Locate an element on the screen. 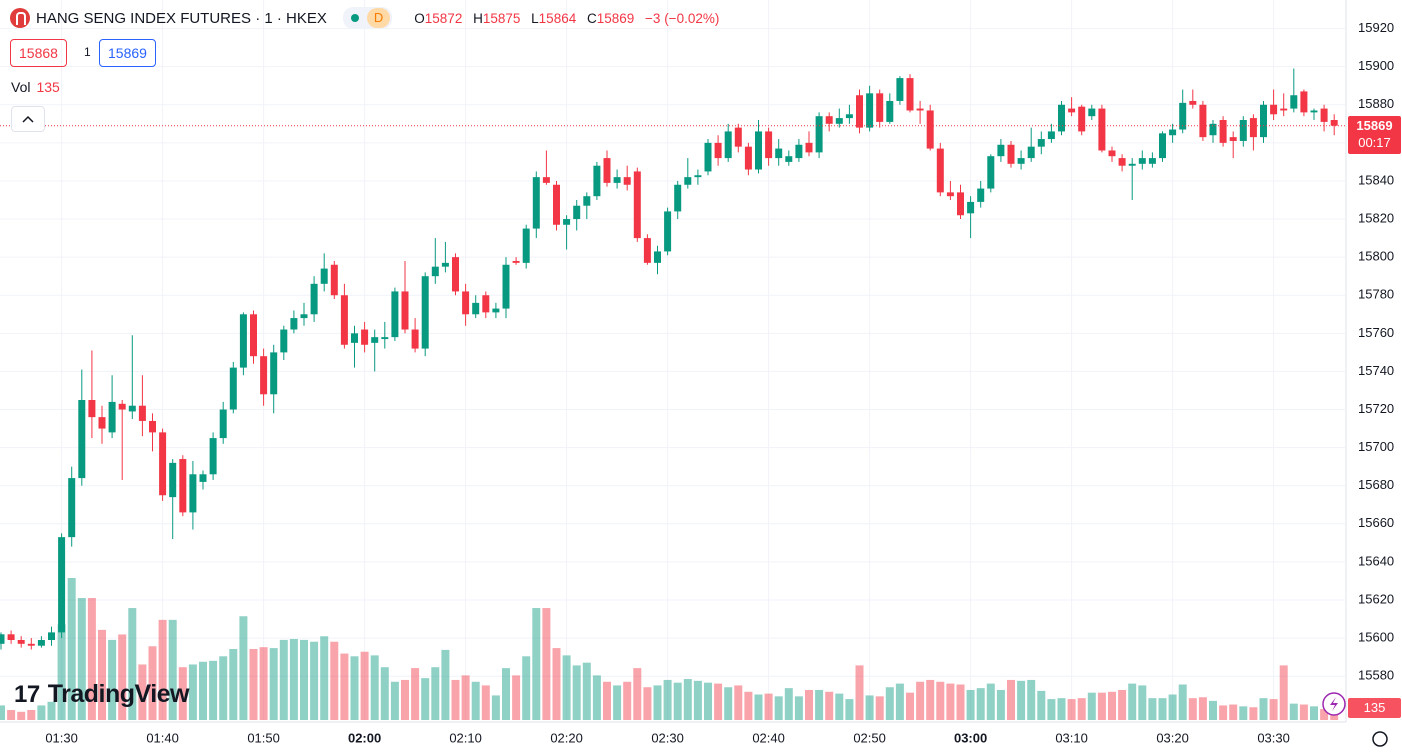 This screenshot has width=1402, height=753. volume-tag: 135 is located at coordinates (1374, 708).